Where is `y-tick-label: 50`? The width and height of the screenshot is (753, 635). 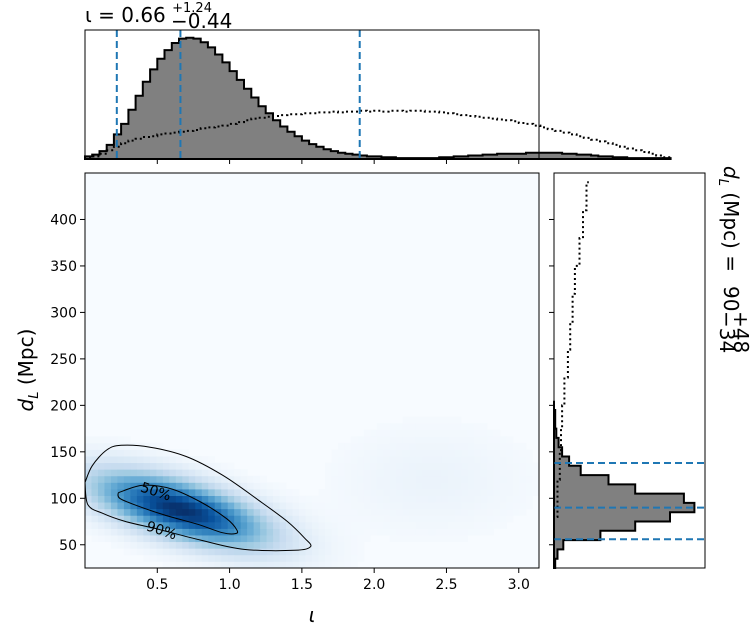 y-tick-label: 50 is located at coordinates (68, 546).